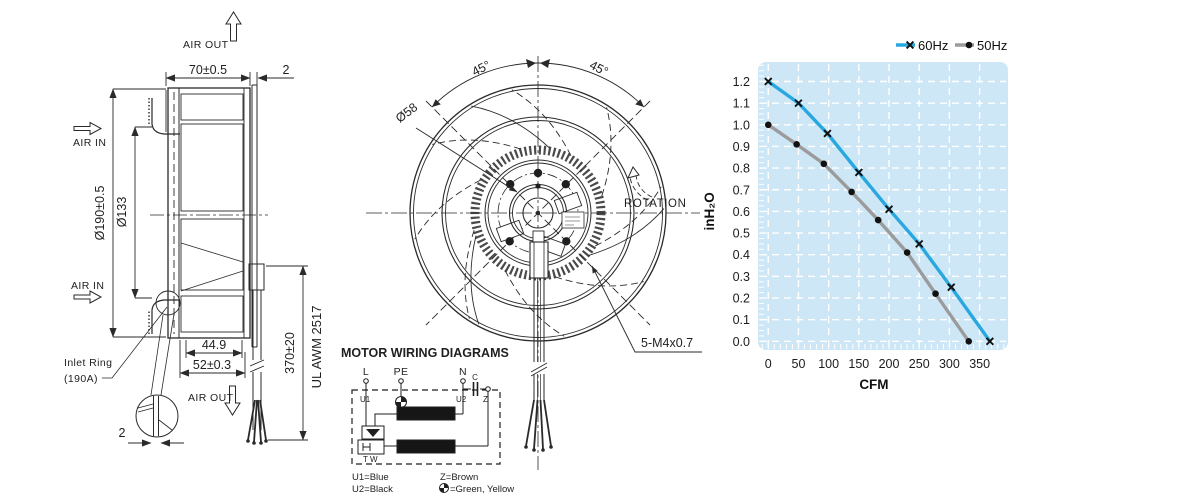 The image size is (1200, 500). I want to click on air-in-lower-arrow-icon, so click(88, 297).